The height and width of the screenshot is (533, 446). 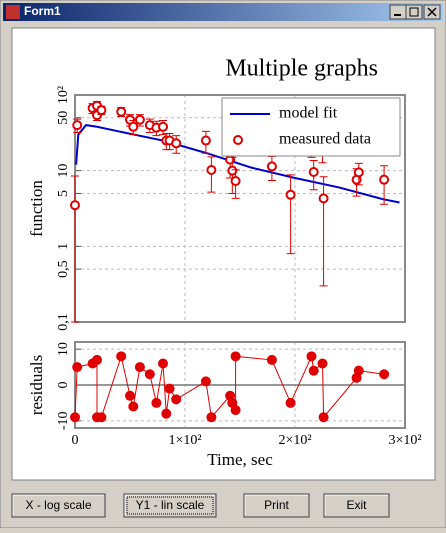 I want to click on window-title: Form1, so click(x=42, y=11).